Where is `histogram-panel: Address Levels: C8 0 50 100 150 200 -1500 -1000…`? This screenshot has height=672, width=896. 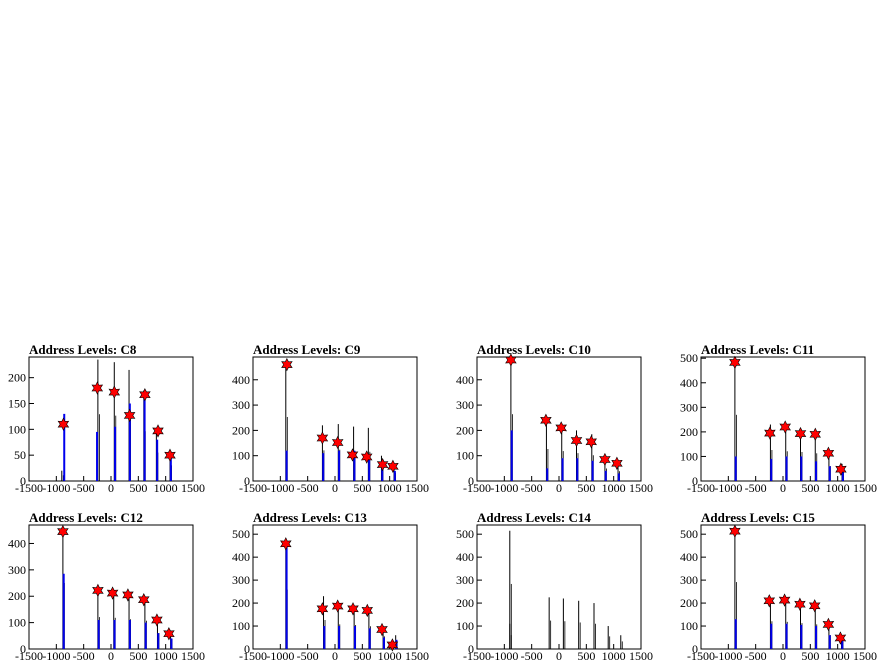 histogram-panel: Address Levels: C8 0 50 100 150 200 -1500 -1000… is located at coordinates (106, 418).